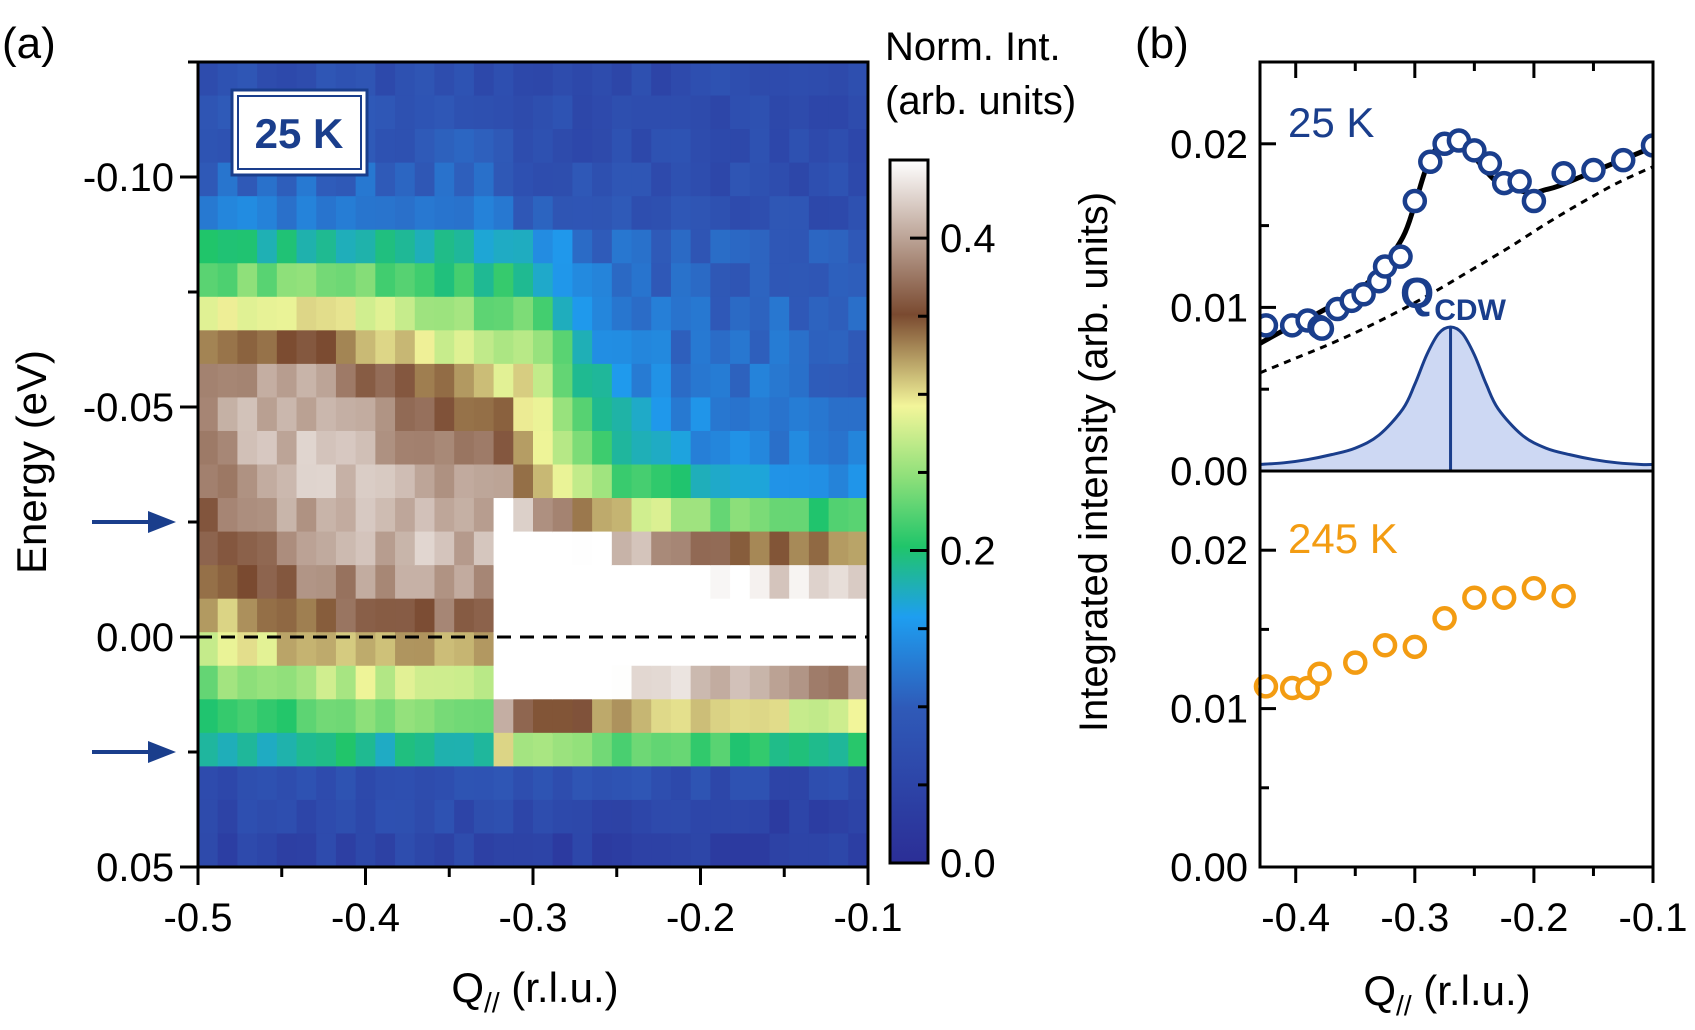  What do you see at coordinates (909, 511) in the screenshot?
I see `colorbar` at bounding box center [909, 511].